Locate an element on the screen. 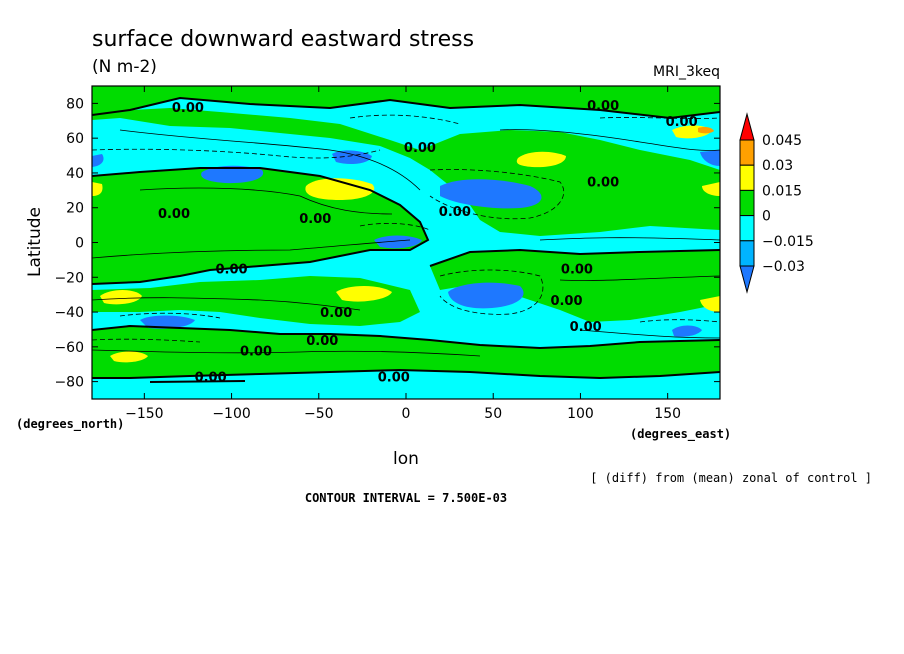 The width and height of the screenshot is (904, 654). x-tick-label: 150 is located at coordinates (667, 414).